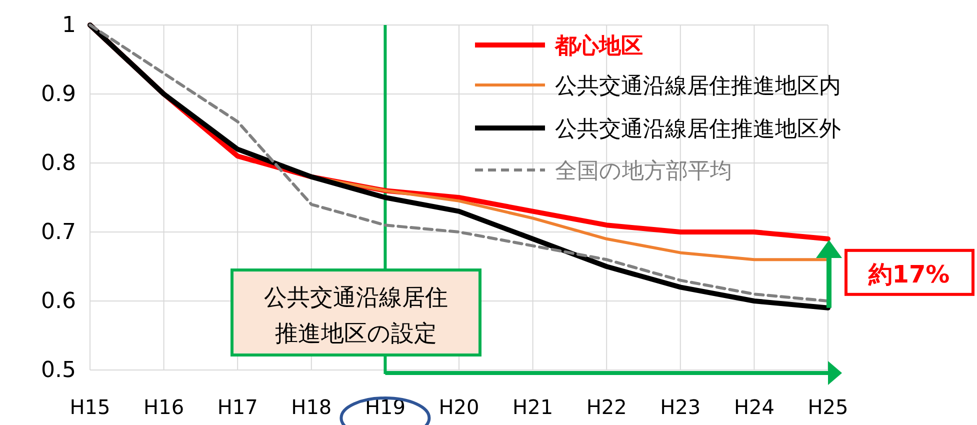 Image resolution: width=977 pixels, height=425 pixels. Describe the element at coordinates (58, 163) in the screenshot. I see `y-tick-label: 0.8` at that location.